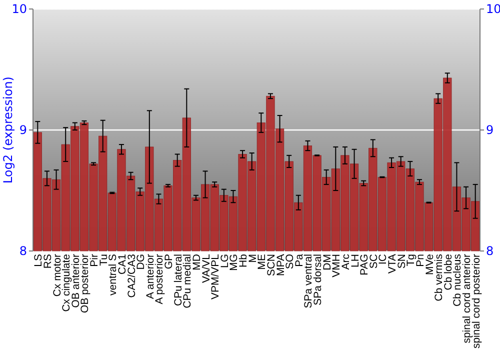  What do you see at coordinates (430, 265) in the screenshot?
I see `x-tick-label: MVe` at bounding box center [430, 265].